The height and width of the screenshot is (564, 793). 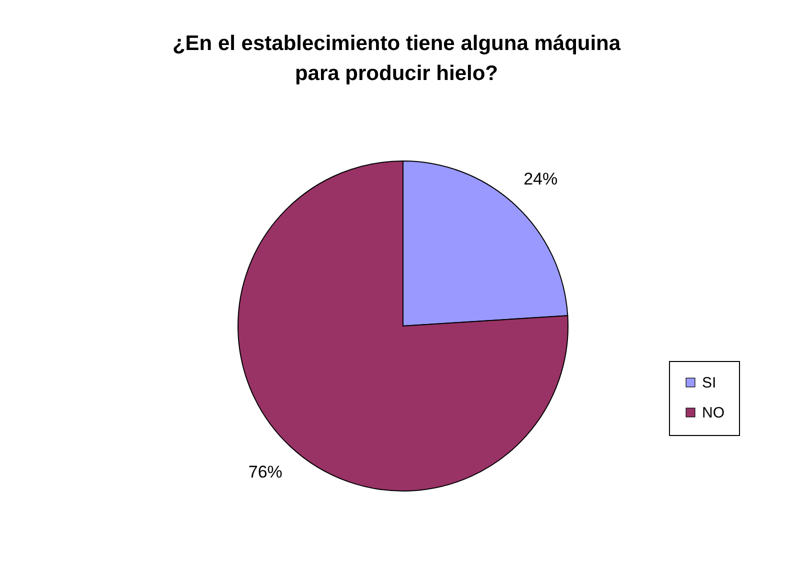 What do you see at coordinates (541, 178) in the screenshot?
I see `data-label: 24%` at bounding box center [541, 178].